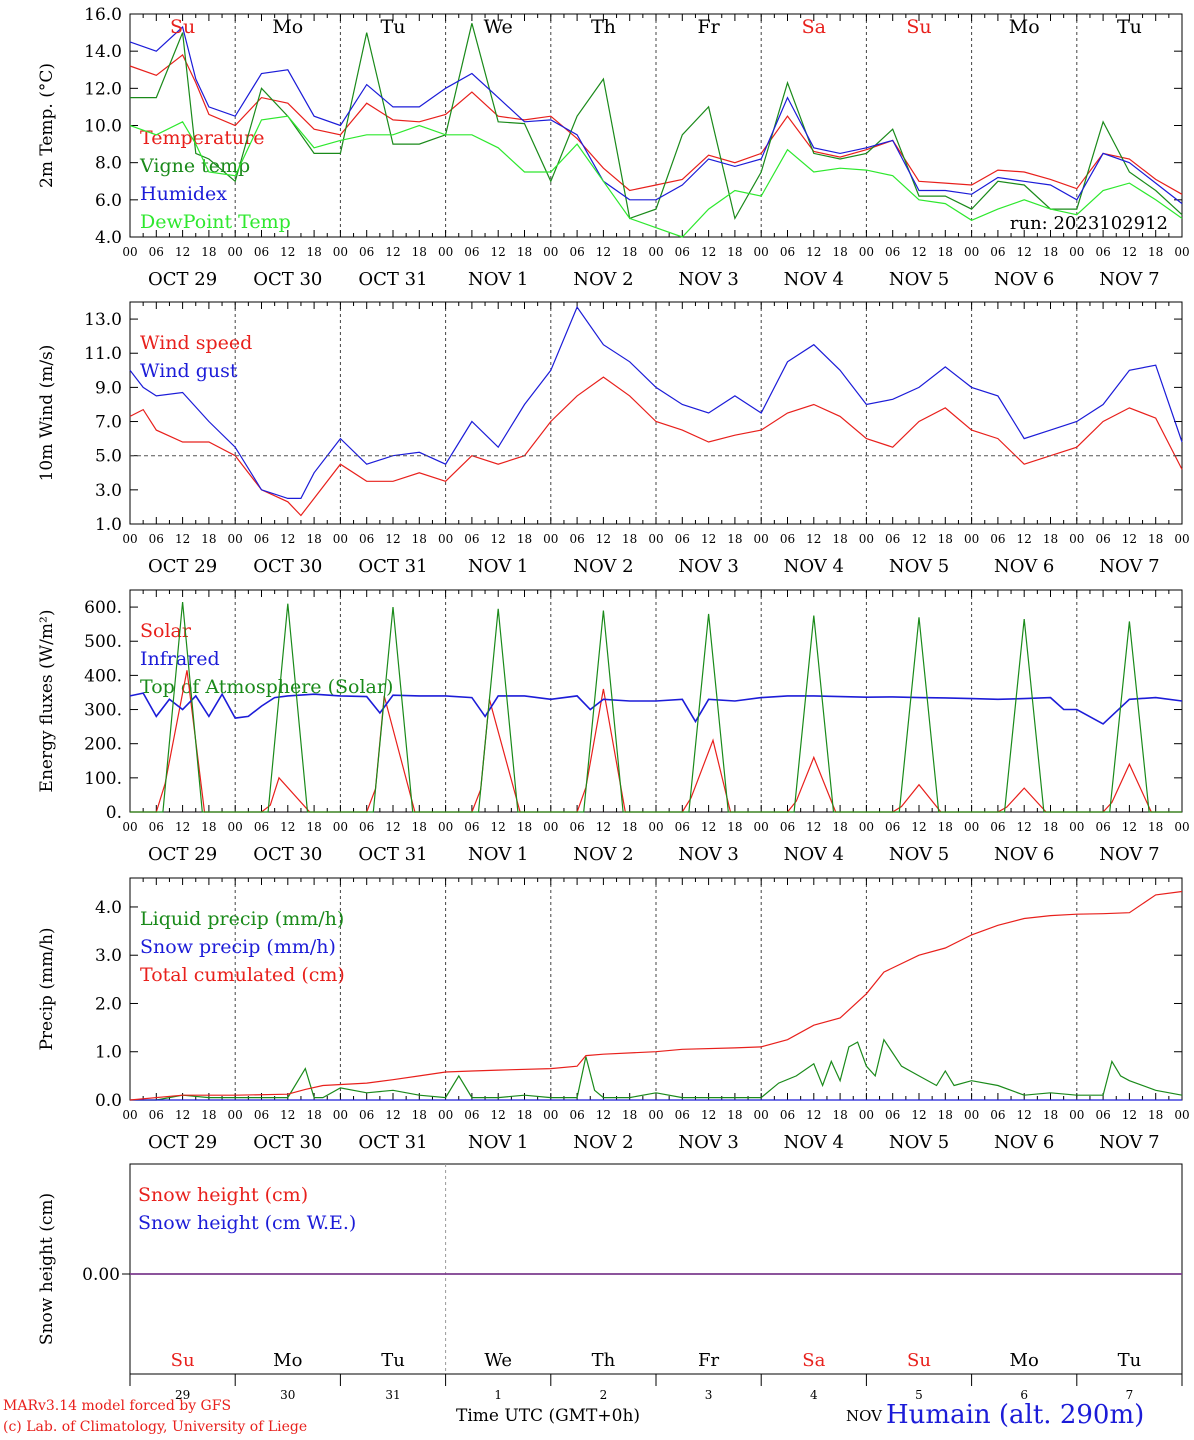 This screenshot has width=1194, height=1440. What do you see at coordinates (604, 1360) in the screenshot?
I see `bottom-day-label: Th` at bounding box center [604, 1360].